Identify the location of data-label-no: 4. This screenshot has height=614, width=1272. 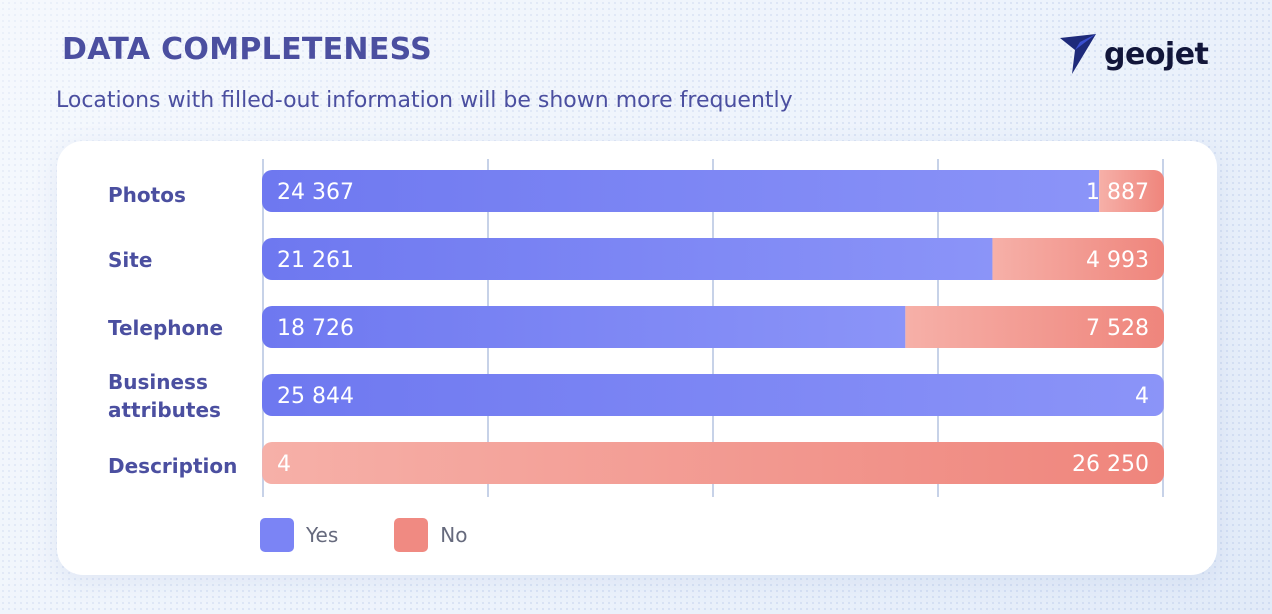
(1142, 396).